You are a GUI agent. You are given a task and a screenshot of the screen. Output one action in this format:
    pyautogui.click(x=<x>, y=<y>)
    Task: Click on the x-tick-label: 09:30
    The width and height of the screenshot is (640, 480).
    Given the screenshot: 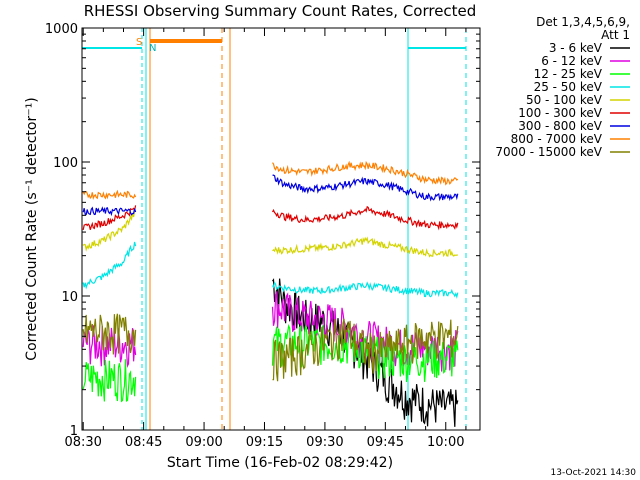 What is the action you would take?
    pyautogui.click(x=324, y=442)
    